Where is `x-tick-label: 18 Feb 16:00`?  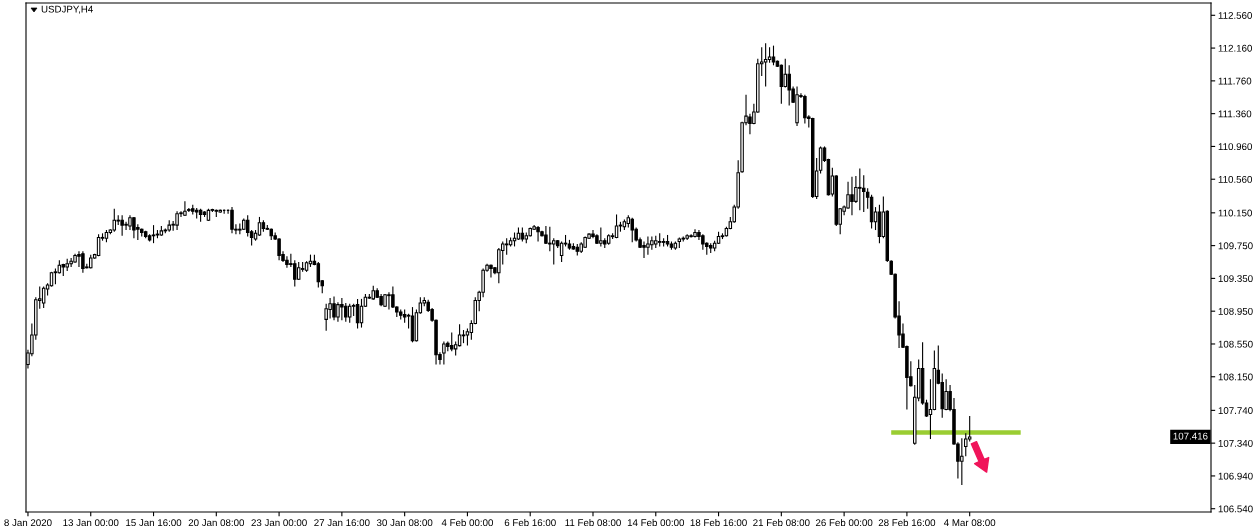 x-tick-label: 18 Feb 16:00 is located at coordinates (718, 522).